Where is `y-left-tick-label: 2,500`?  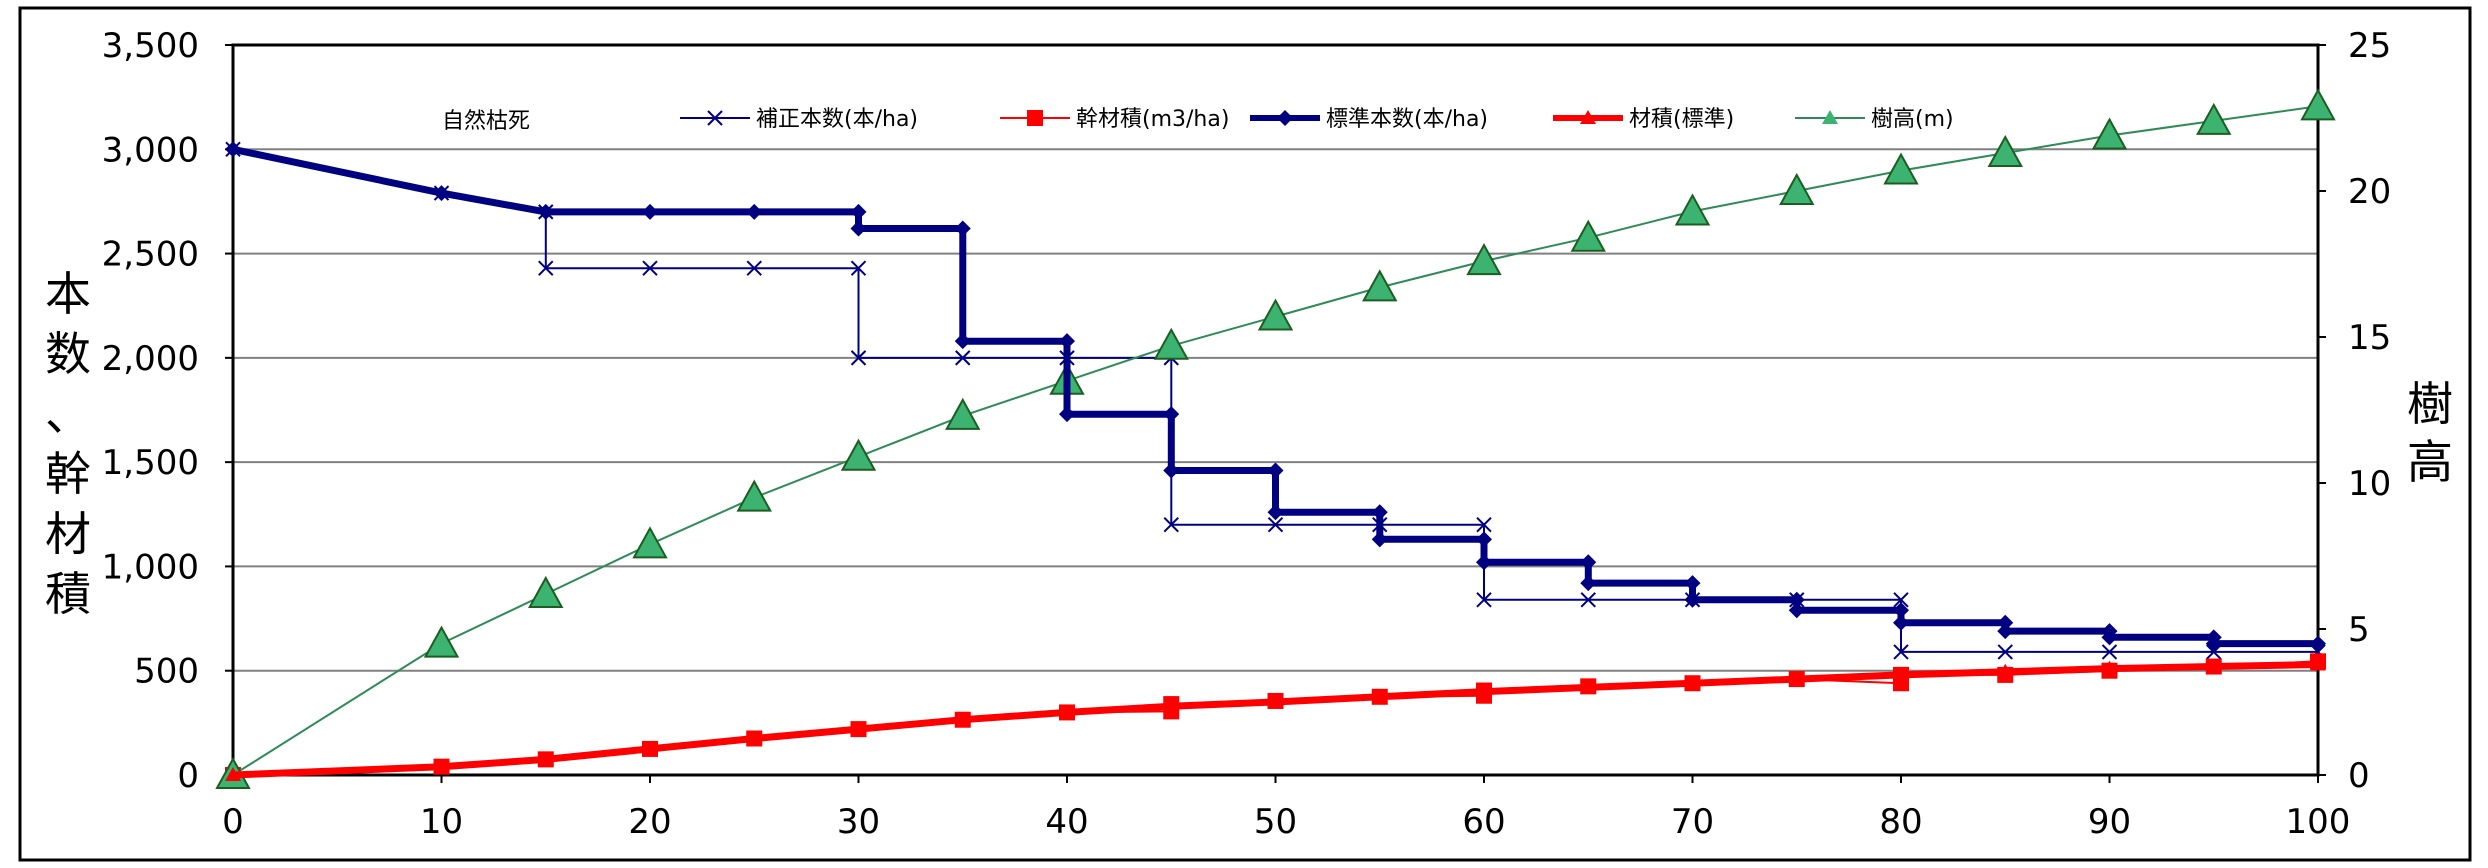
y-left-tick-label: 2,500 is located at coordinates (150, 255).